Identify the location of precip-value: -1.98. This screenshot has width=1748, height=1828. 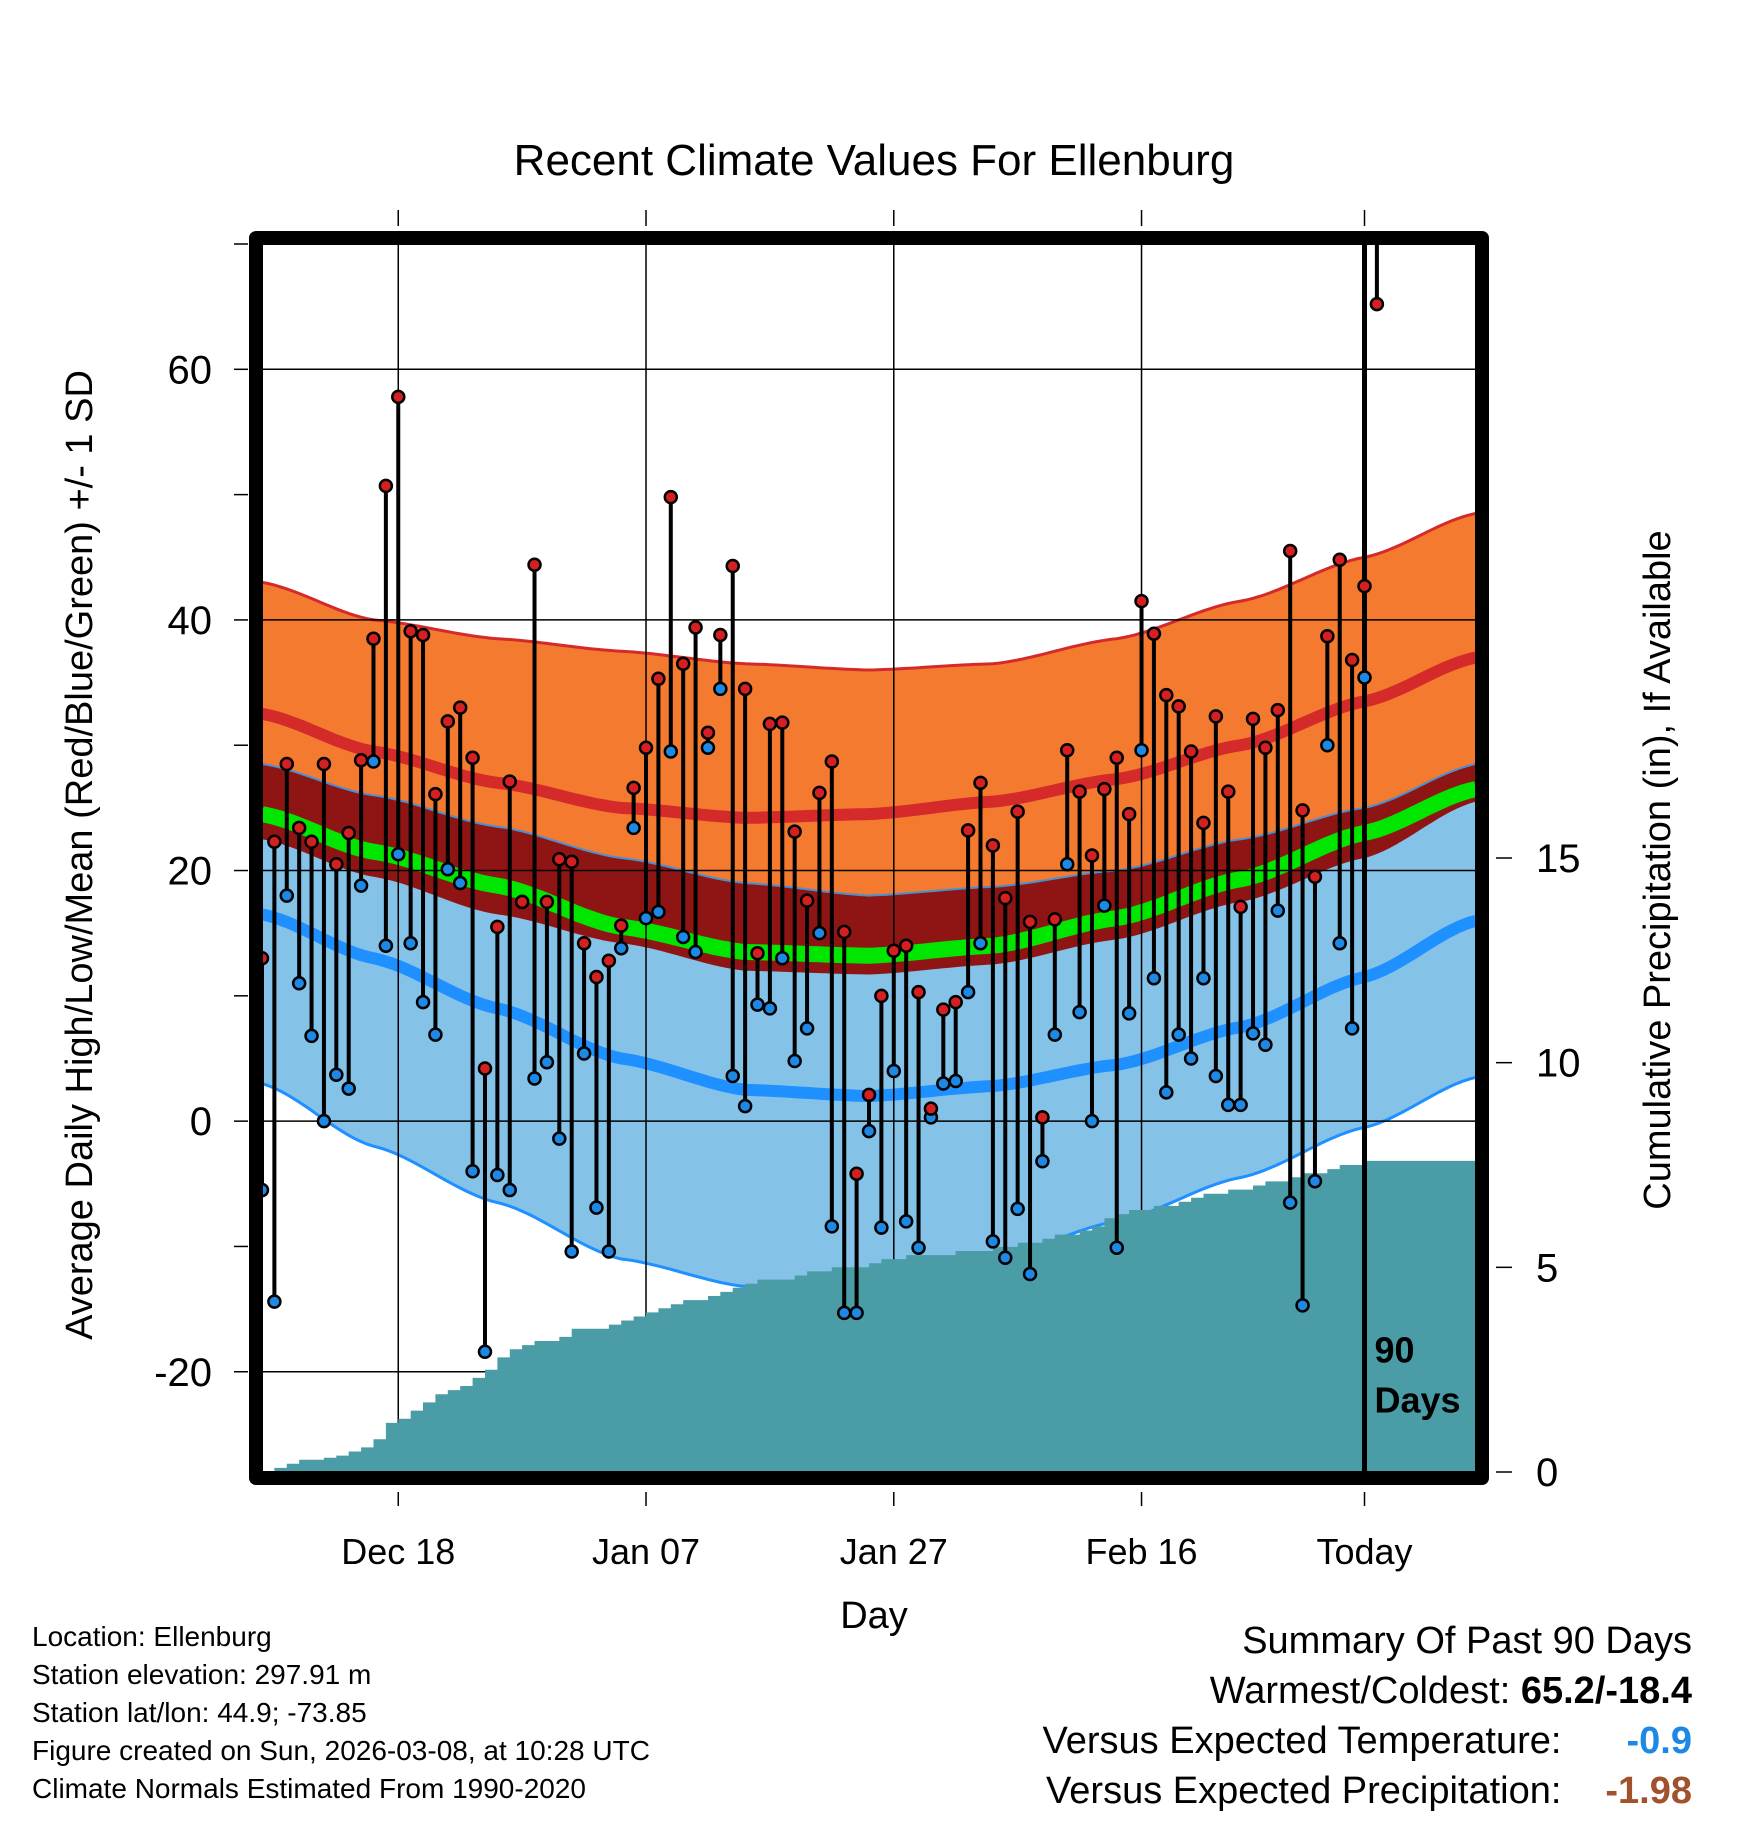
(1648, 1791).